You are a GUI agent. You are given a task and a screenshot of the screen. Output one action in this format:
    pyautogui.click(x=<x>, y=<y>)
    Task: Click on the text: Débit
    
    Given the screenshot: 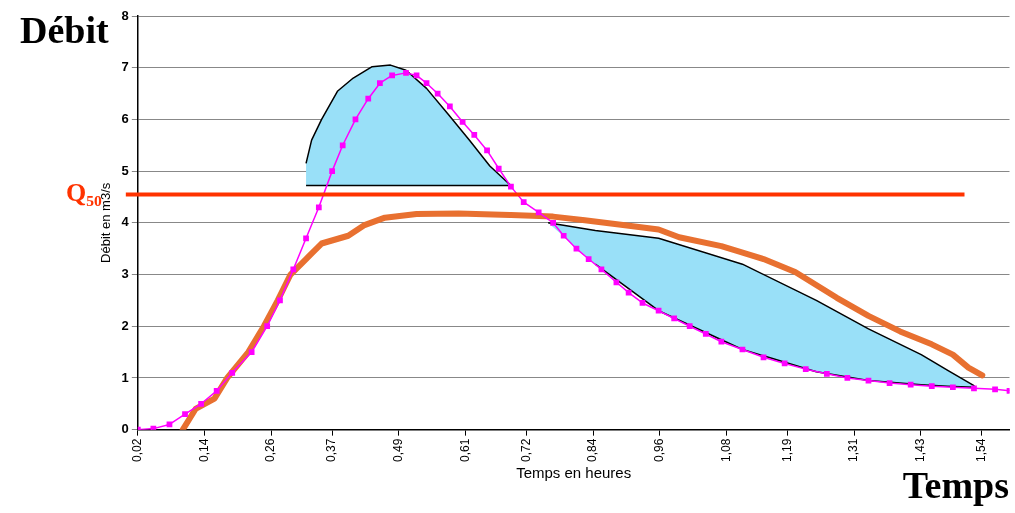 What is the action you would take?
    pyautogui.click(x=64, y=30)
    